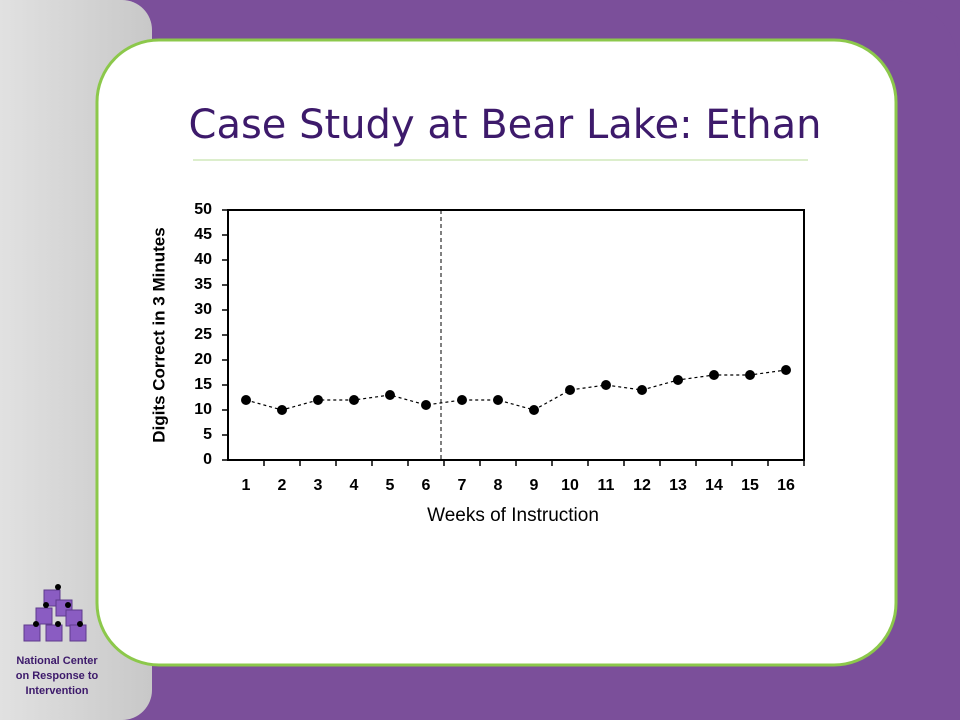 This screenshot has height=725, width=960. Describe the element at coordinates (203, 384) in the screenshot. I see `y-tick-label: 15` at that location.